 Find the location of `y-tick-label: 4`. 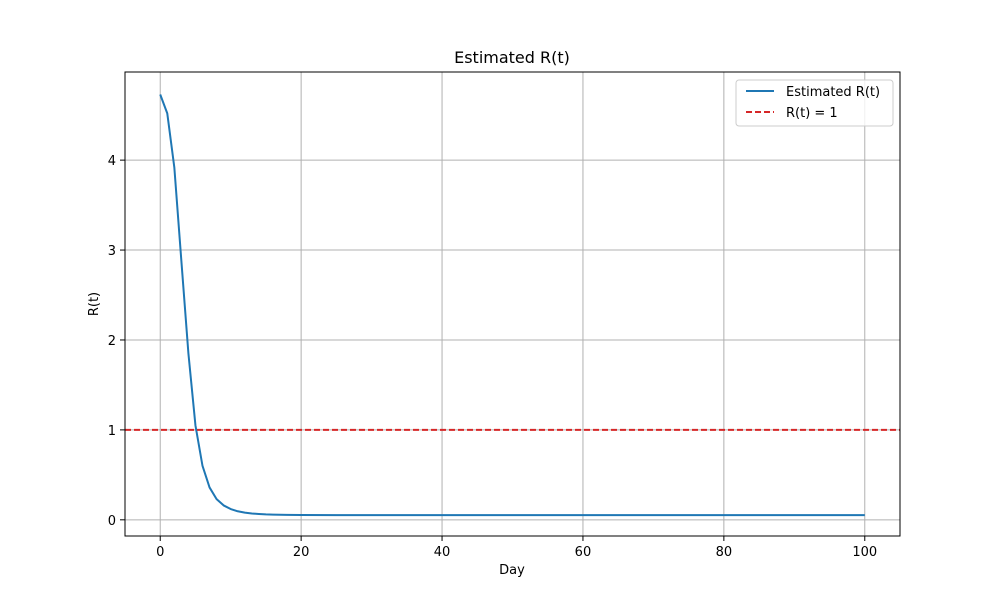

y-tick-label: 4 is located at coordinates (112, 161).